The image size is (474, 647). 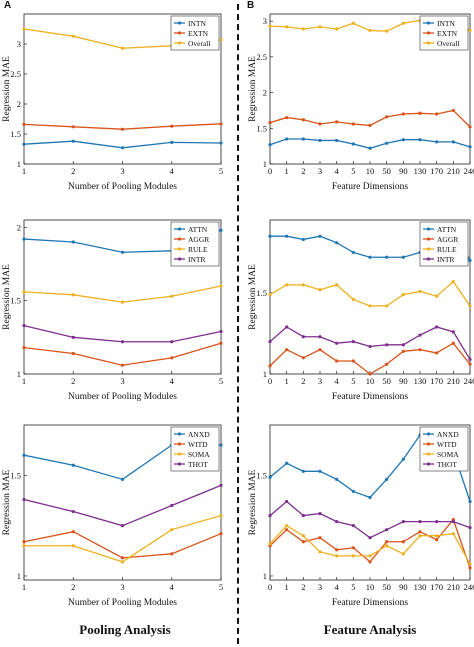 I want to click on series-line-rule, so click(x=122, y=294).